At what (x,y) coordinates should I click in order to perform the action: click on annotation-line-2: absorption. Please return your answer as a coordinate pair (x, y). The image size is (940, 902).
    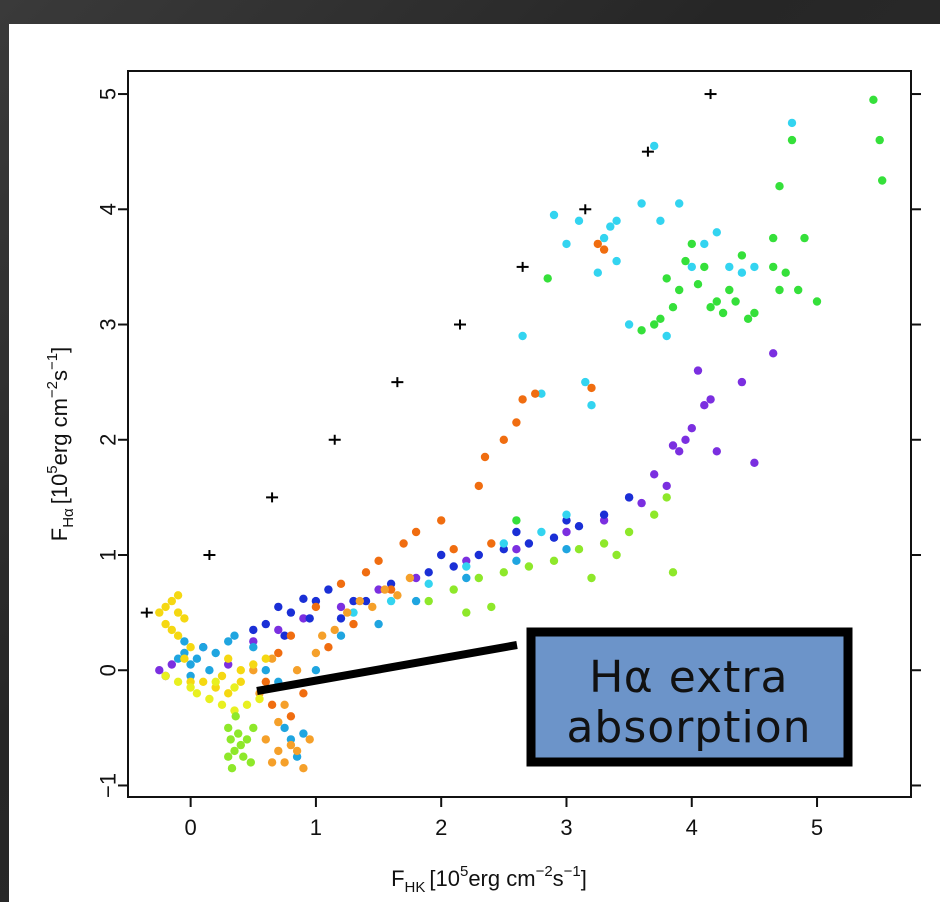
    Looking at the image, I should click on (688, 727).